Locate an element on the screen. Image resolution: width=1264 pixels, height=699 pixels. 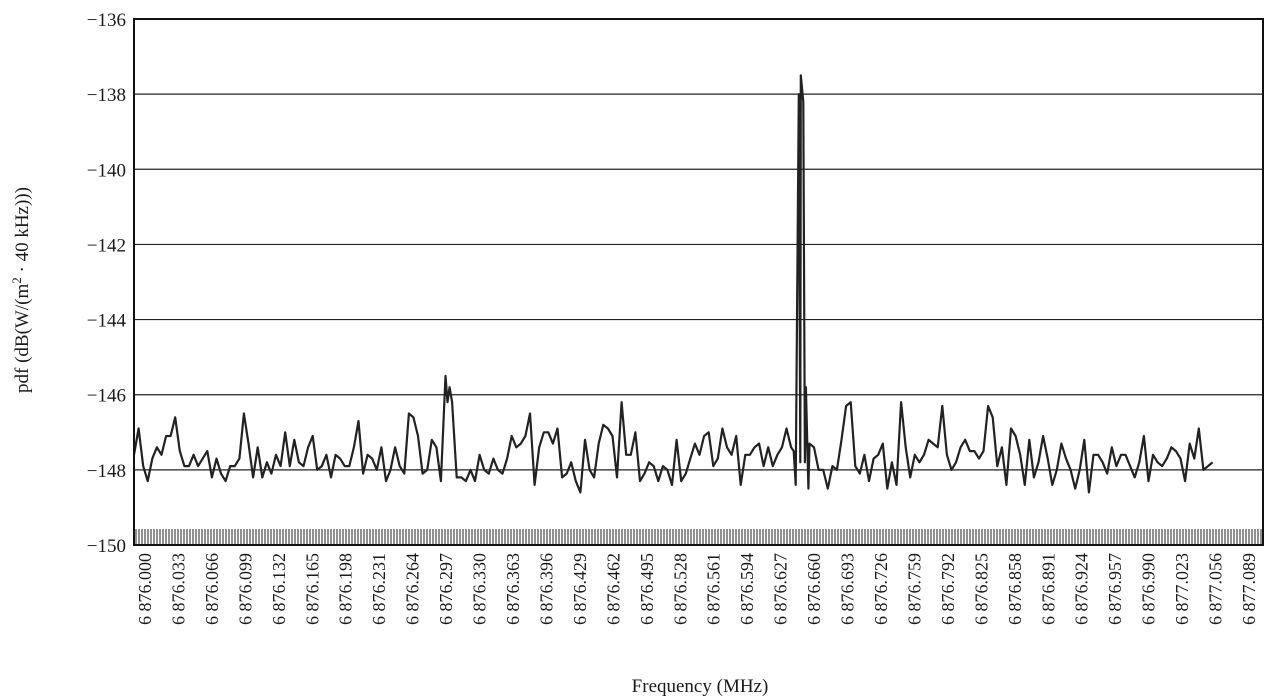
x-tick-label: 6 876.429 is located at coordinates (580, 589).